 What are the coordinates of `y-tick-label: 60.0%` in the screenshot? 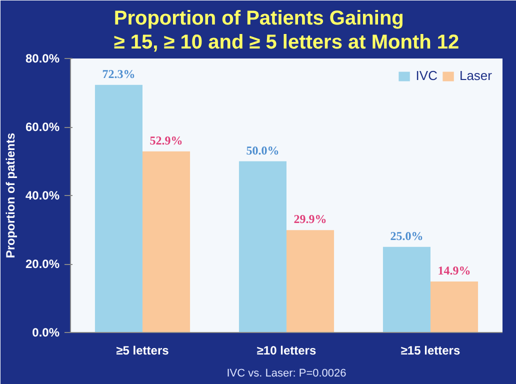 It's located at (42, 127).